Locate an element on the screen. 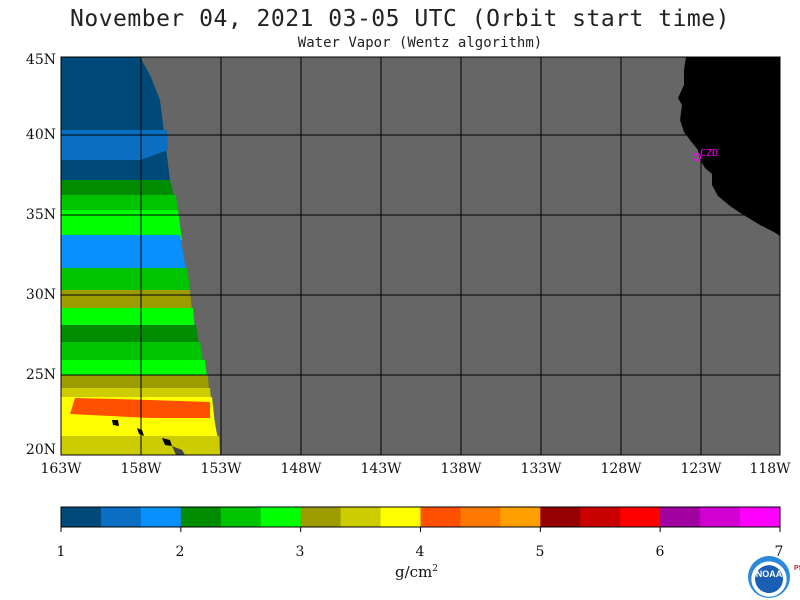  station-label: CZD is located at coordinates (709, 153).